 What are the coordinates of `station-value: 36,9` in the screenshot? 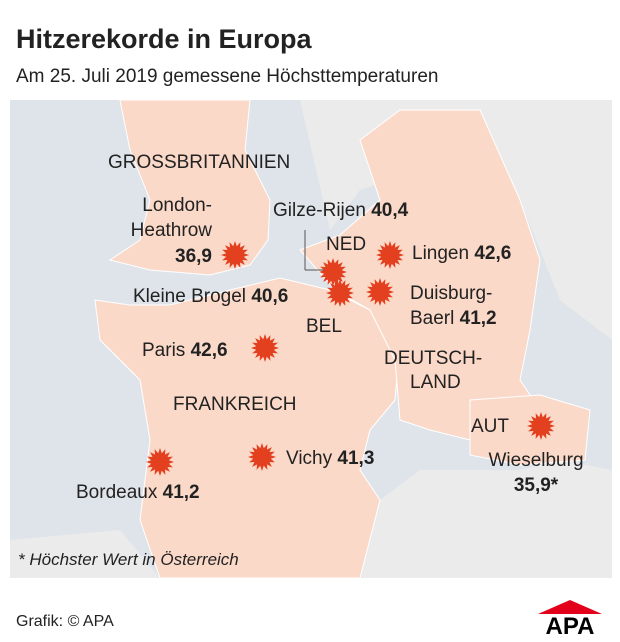 It's located at (193, 256).